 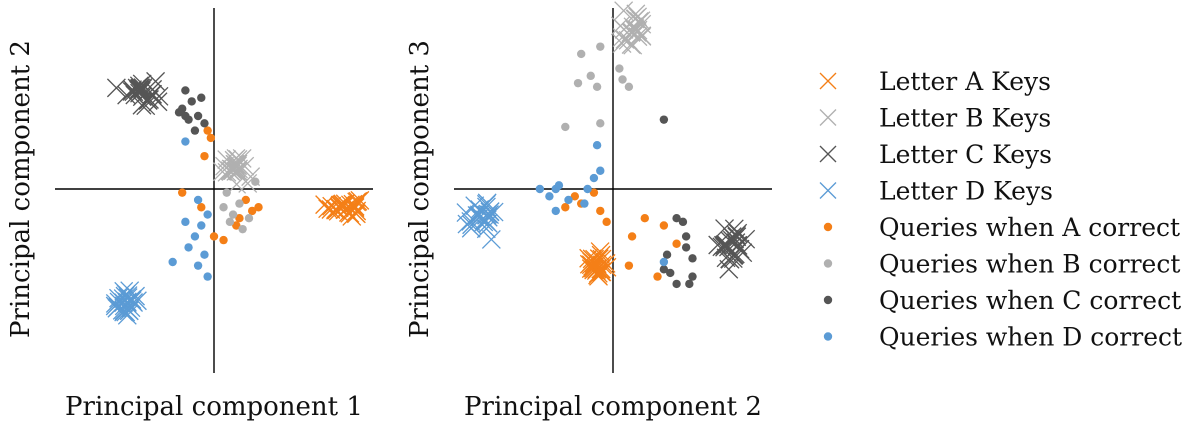 I want to click on legend-entry: Queries when B correct, so click(x=1001, y=264).